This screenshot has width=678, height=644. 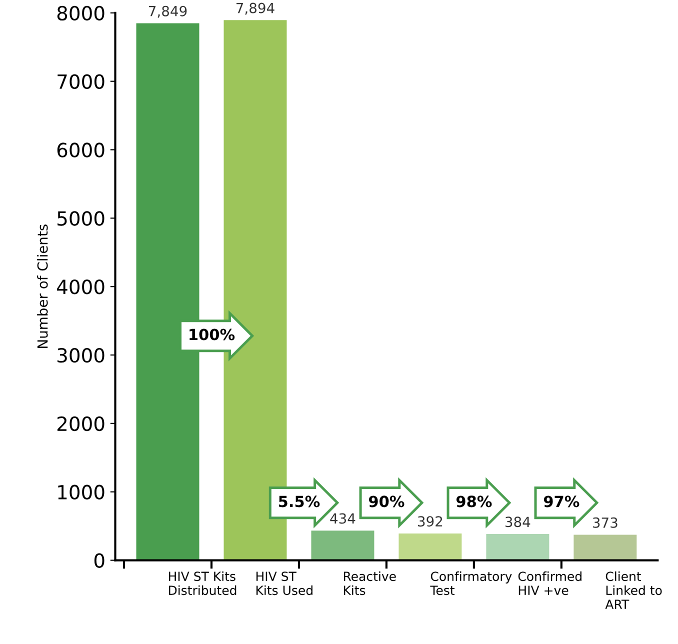 I want to click on x-tick-label: Client Linked to ART, so click(x=633, y=590).